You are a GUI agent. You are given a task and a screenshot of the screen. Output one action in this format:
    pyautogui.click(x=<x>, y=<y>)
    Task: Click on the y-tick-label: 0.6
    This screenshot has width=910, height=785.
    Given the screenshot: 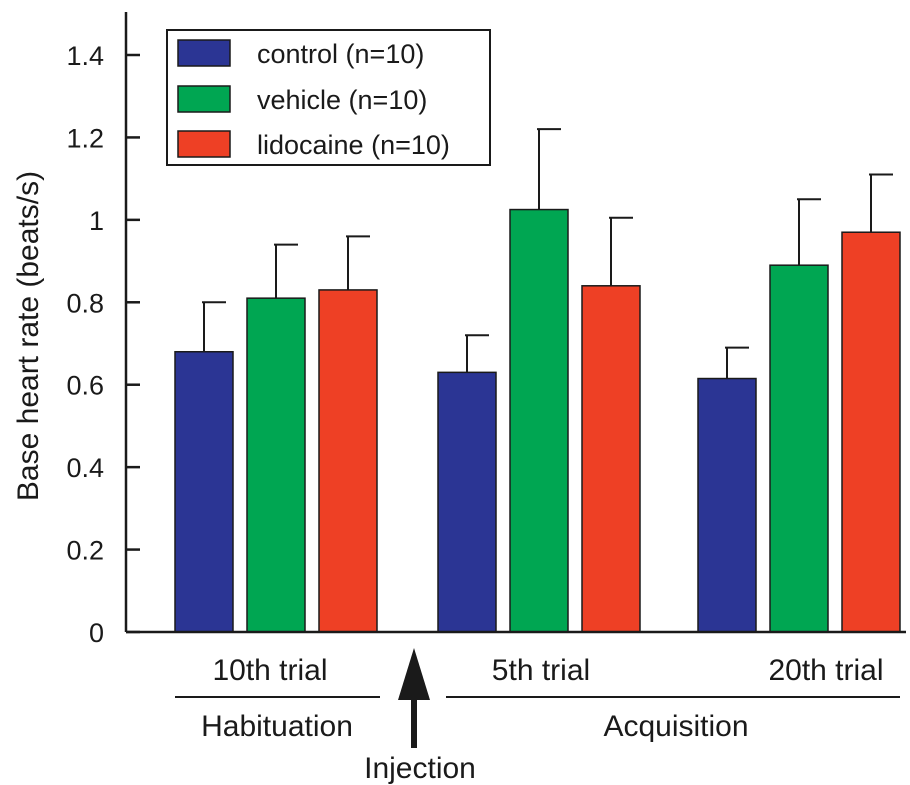 What is the action you would take?
    pyautogui.click(x=85, y=386)
    